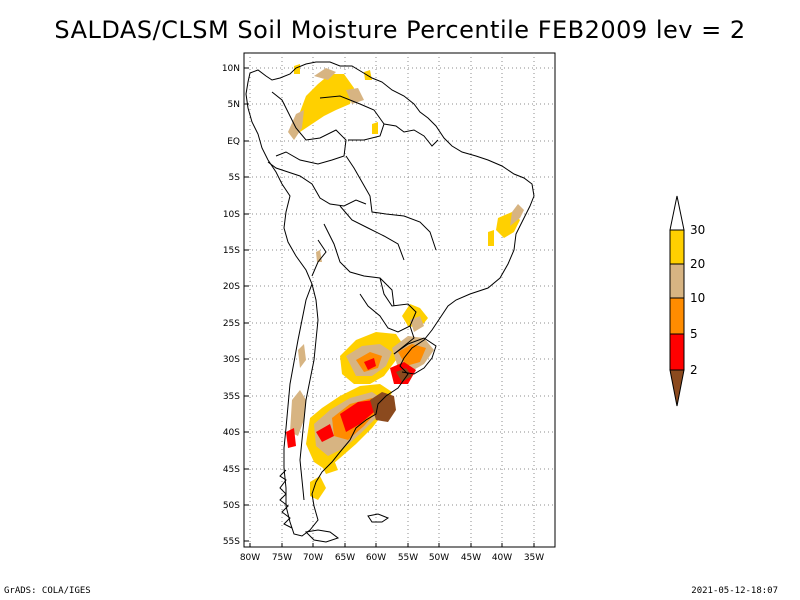 This screenshot has width=800, height=600. Describe the element at coordinates (330, 467) in the screenshot. I see `shade-patagonia-20-30b` at that location.